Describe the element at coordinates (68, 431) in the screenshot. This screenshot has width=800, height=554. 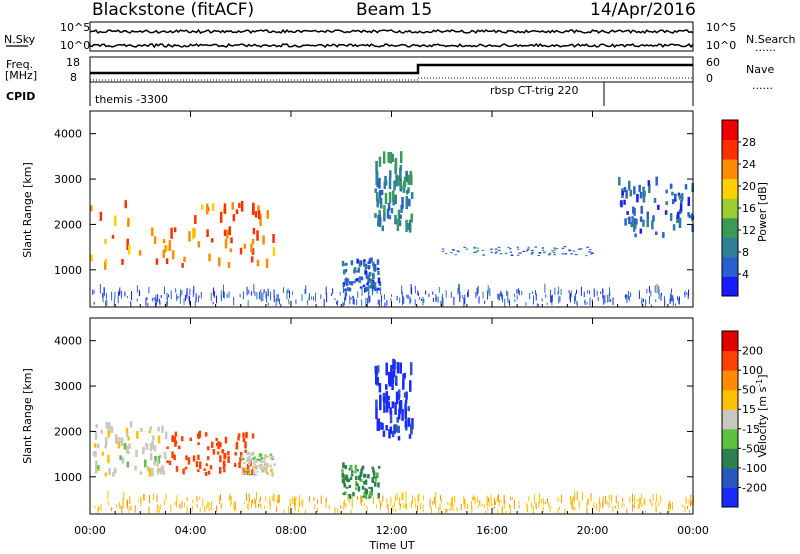
I see `y-tick-label: 2000` at that location.